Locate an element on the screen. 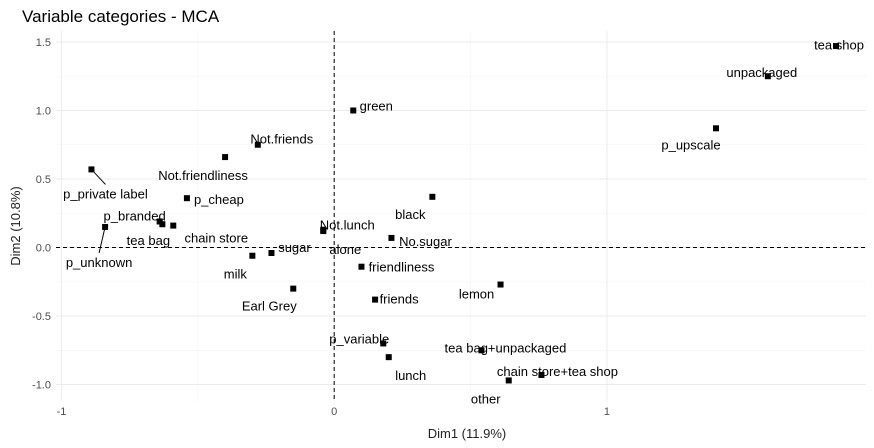  y-tick-label: 0.5 is located at coordinates (43, 180).